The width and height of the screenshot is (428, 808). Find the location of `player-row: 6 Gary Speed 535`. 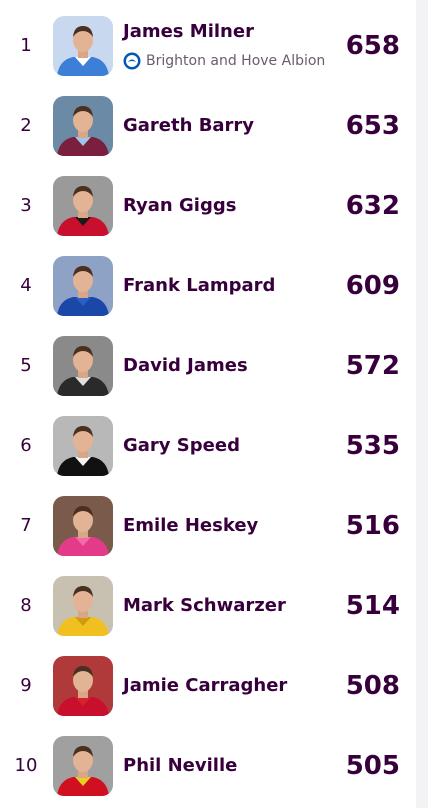

player-row: 6 Gary Speed 535 is located at coordinates (208, 446).